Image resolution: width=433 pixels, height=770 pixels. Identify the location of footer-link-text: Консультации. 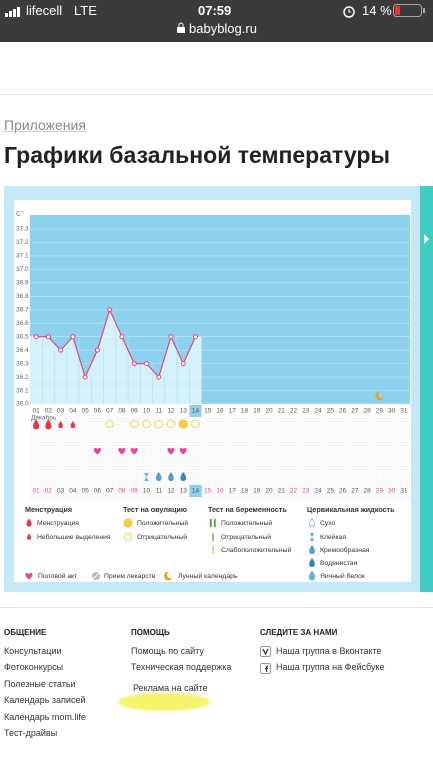
(33, 651).